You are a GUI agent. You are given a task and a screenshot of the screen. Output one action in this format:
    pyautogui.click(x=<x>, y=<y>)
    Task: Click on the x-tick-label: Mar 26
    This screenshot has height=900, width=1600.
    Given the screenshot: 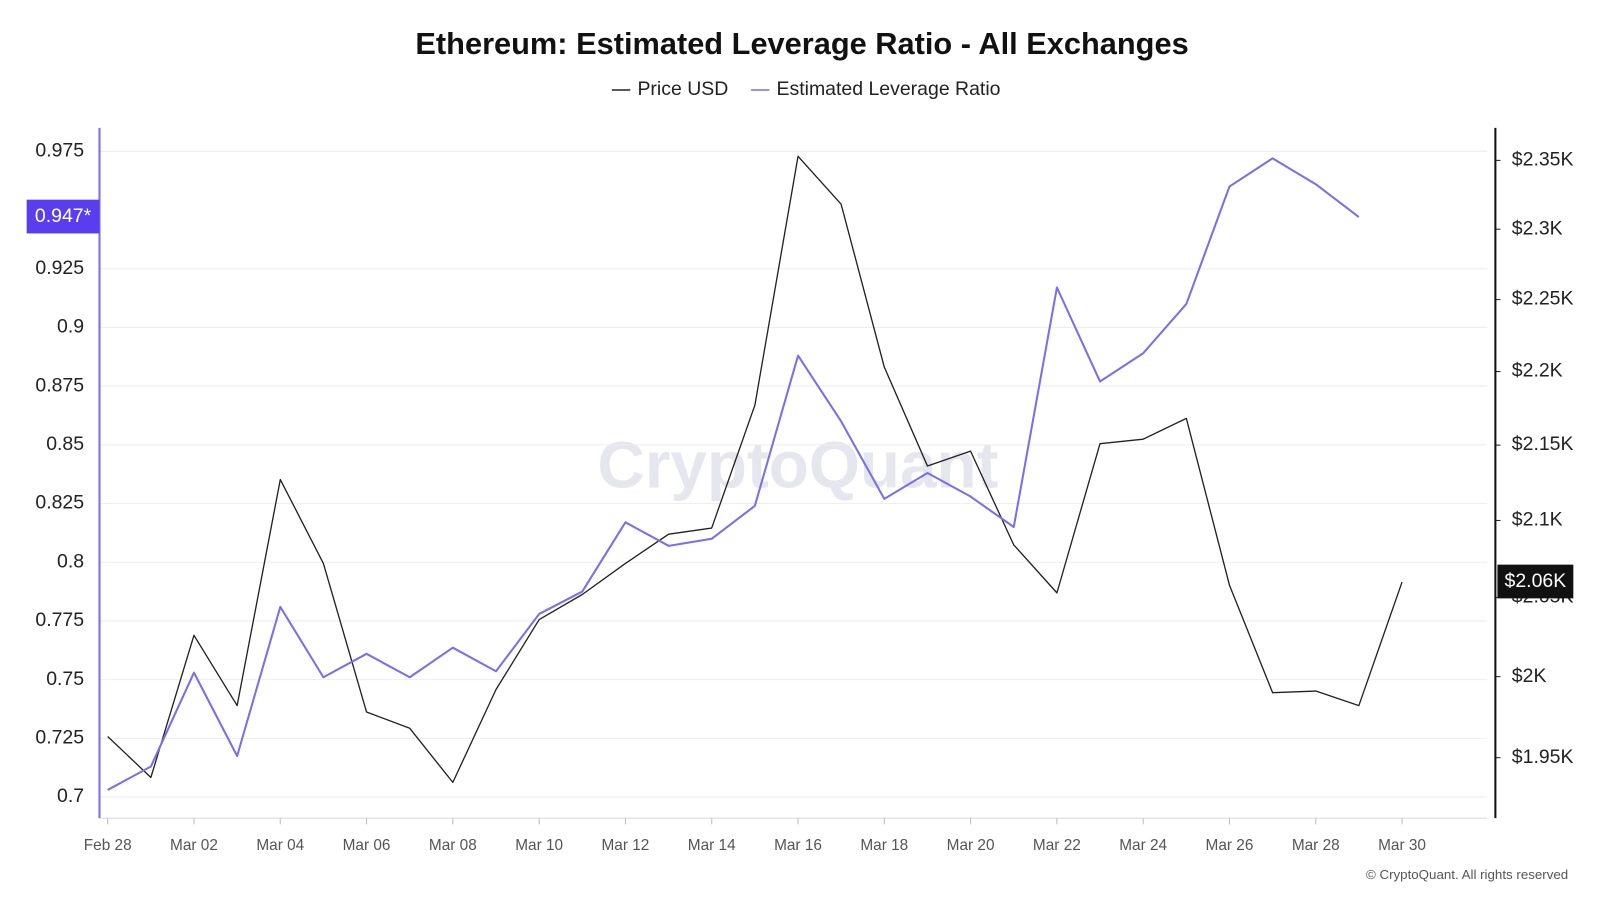 What is the action you would take?
    pyautogui.click(x=1230, y=845)
    